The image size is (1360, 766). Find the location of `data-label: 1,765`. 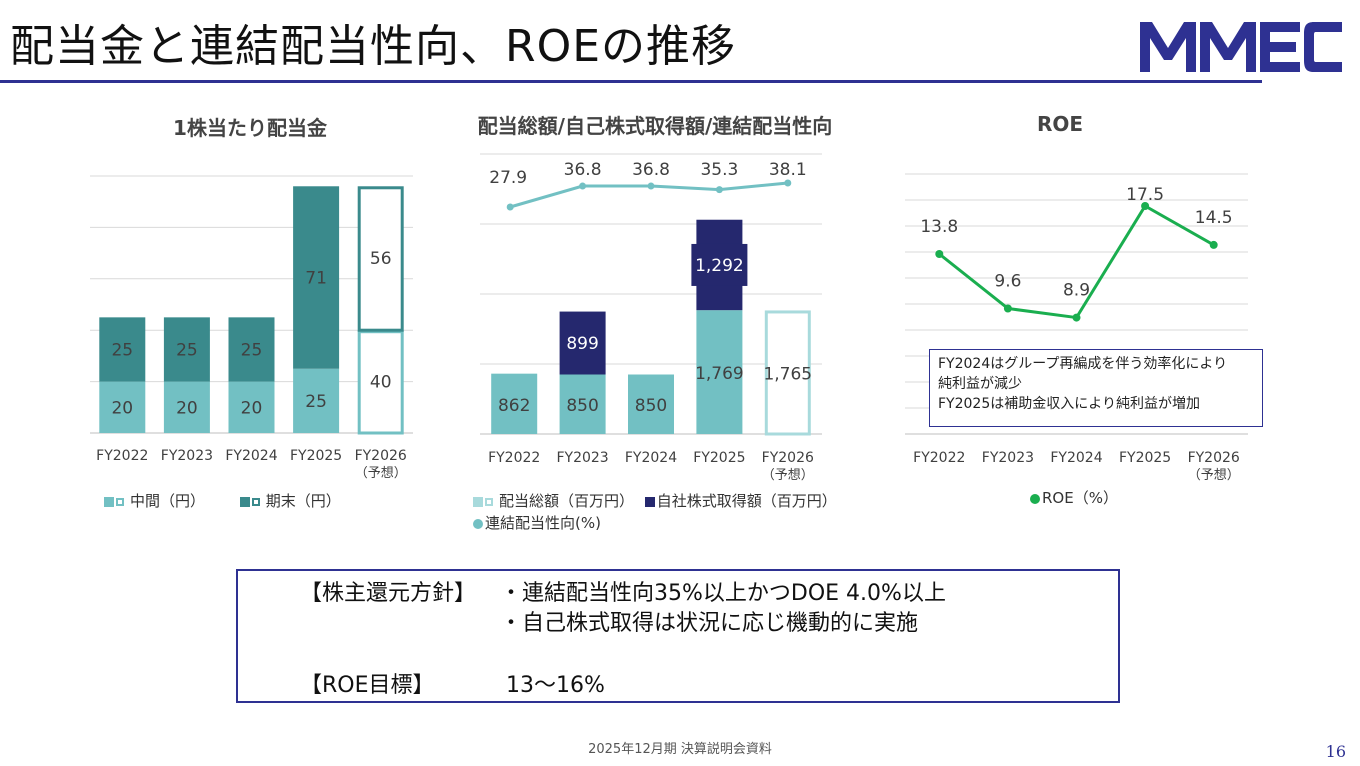

data-label: 1,765 is located at coordinates (787, 374).